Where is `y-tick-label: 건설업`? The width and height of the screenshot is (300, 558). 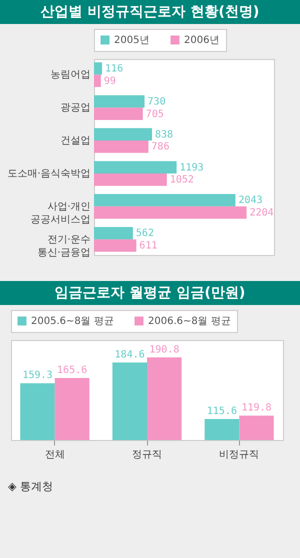 y-tick-label: 건설업 is located at coordinates (75, 141).